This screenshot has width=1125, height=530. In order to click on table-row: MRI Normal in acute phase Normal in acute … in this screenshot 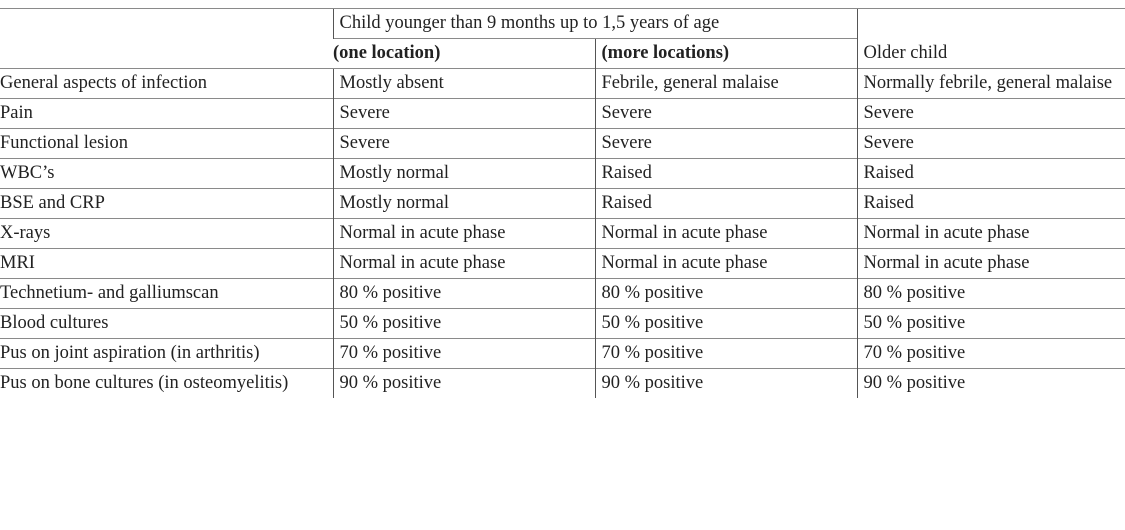, I will do `click(562, 263)`.